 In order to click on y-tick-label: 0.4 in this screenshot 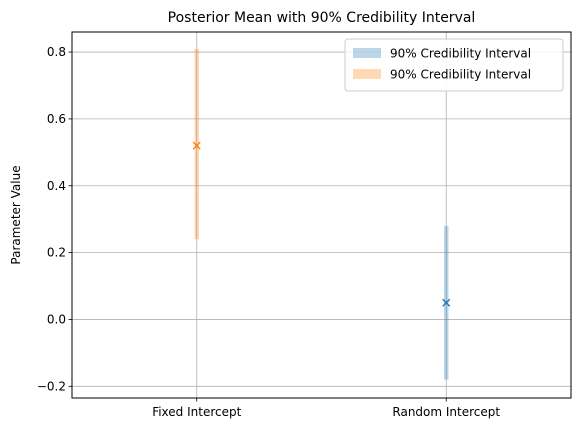, I will do `click(56, 186)`.